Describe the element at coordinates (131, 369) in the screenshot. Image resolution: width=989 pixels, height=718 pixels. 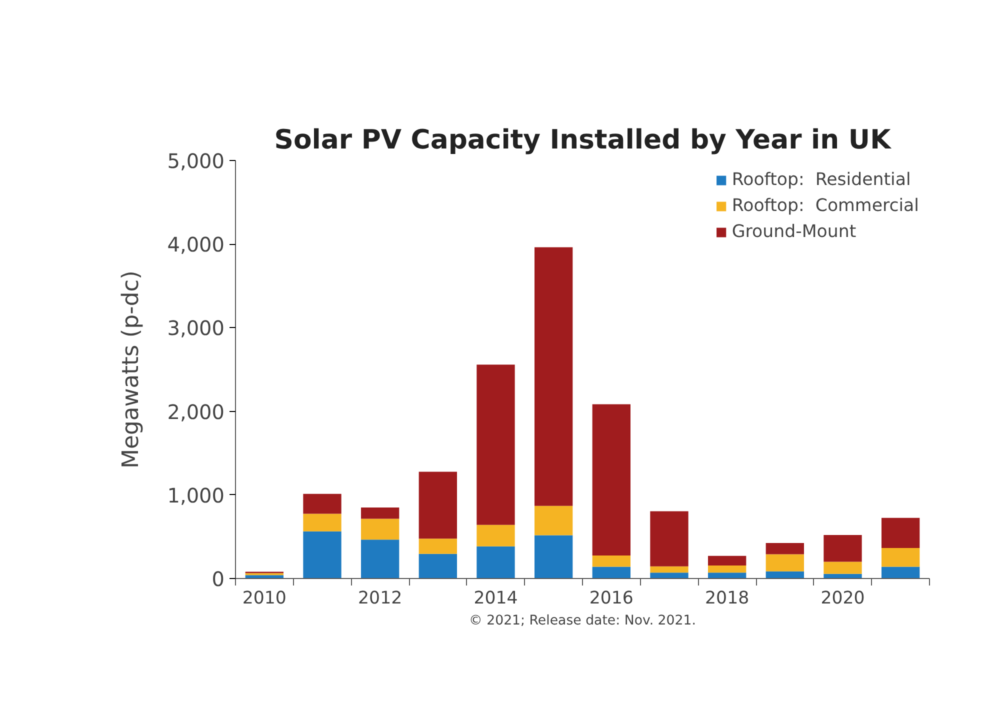
I see `y-axis-title: Megawatts (p-dc)` at that location.